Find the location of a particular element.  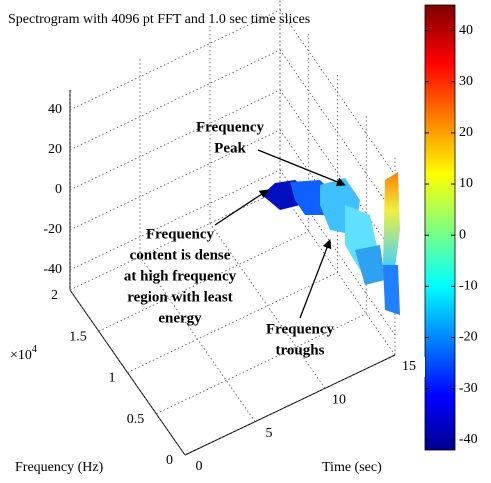

z-tick-label: 20 is located at coordinates (55, 149).